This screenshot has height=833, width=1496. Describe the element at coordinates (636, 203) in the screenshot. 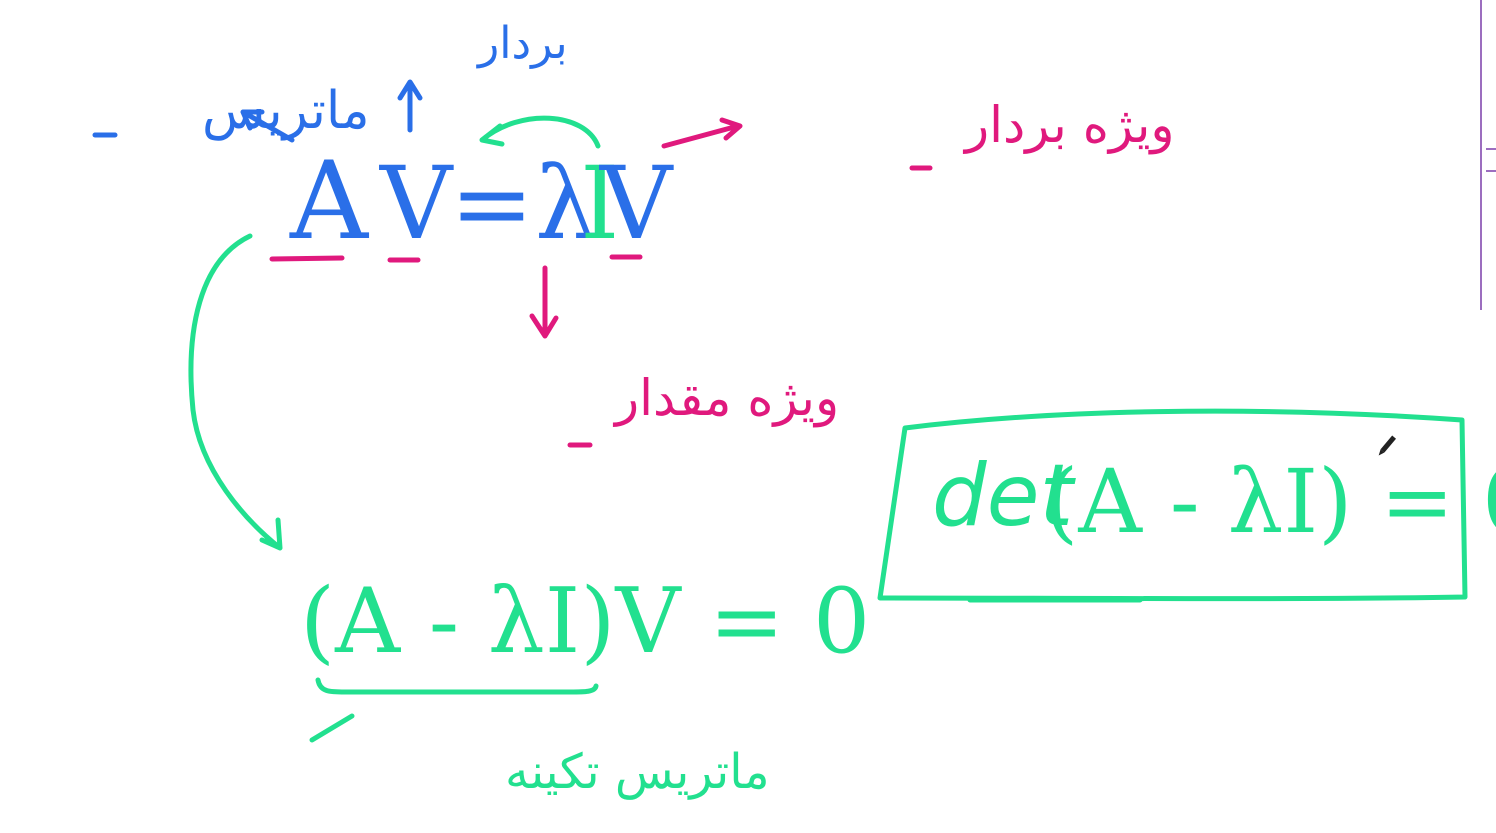

I see `symbol-V-right: V` at that location.